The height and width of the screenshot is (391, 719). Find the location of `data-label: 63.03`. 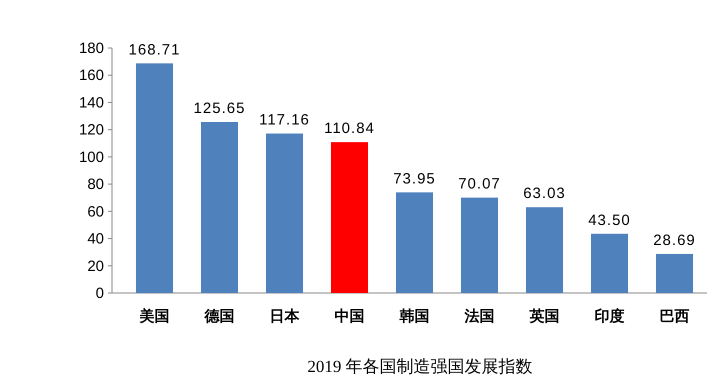

data-label: 63.03 is located at coordinates (544, 193).